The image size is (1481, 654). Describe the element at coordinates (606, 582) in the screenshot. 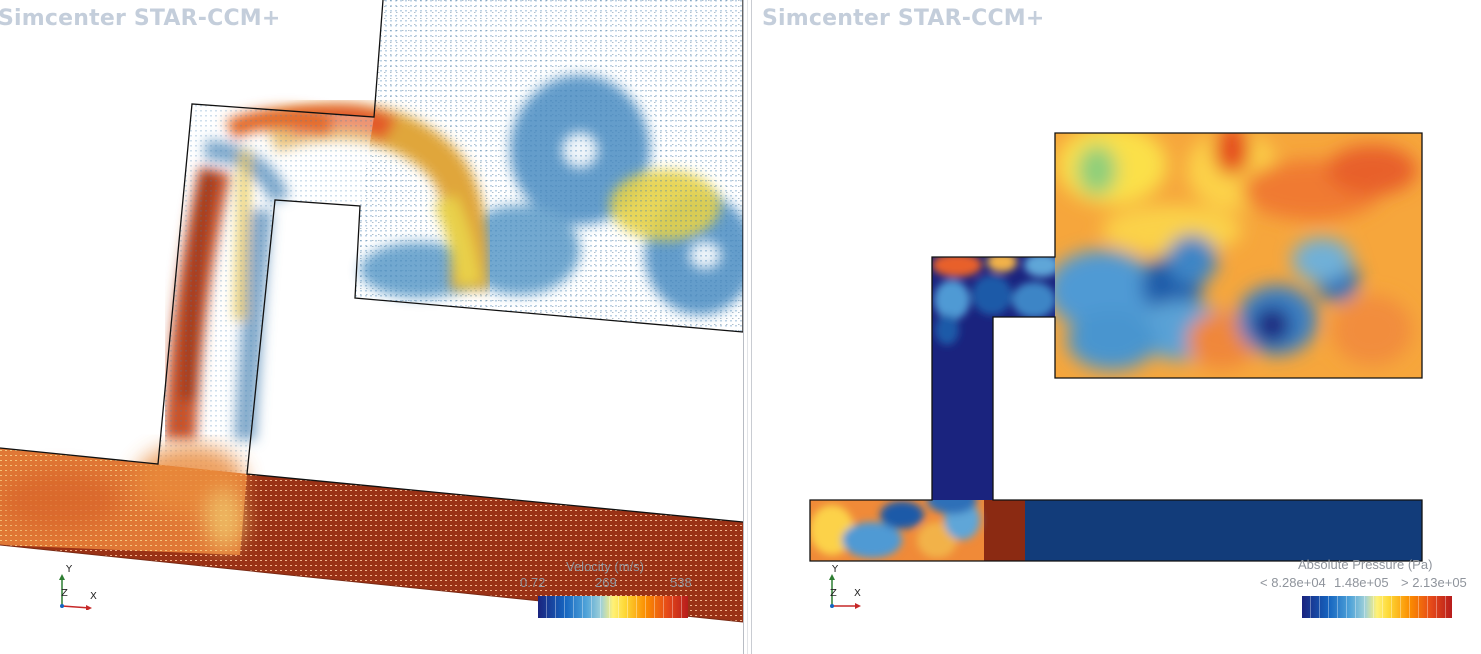

I see `velocity-mid-label: 269` at that location.